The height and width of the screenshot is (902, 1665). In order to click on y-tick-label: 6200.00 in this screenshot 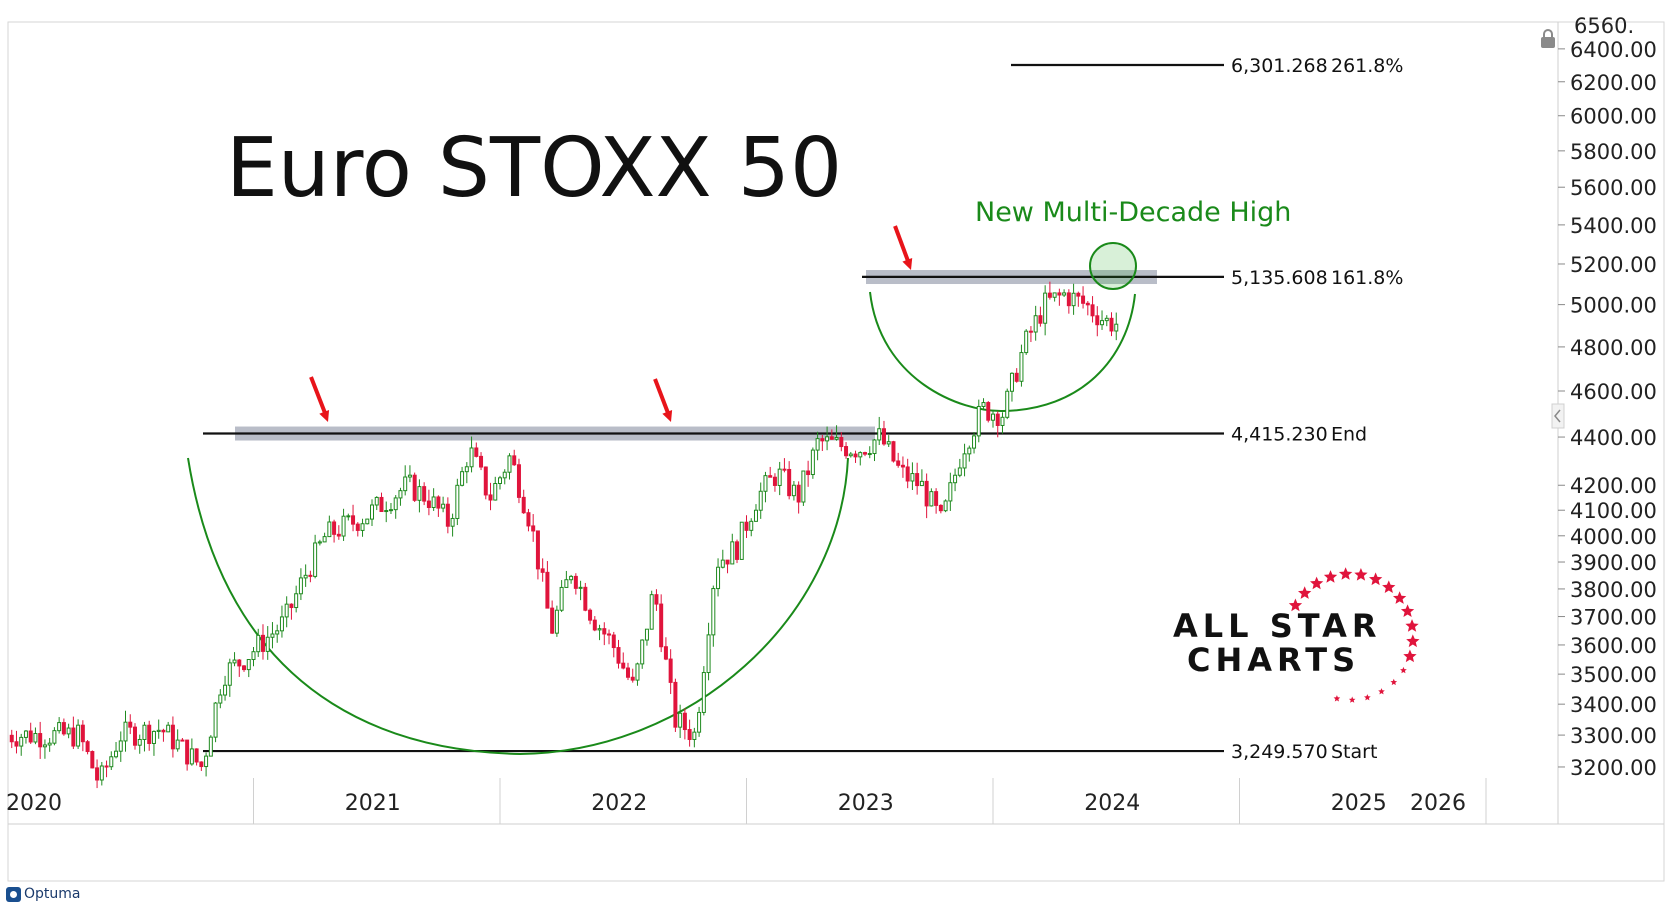, I will do `click(1613, 83)`.